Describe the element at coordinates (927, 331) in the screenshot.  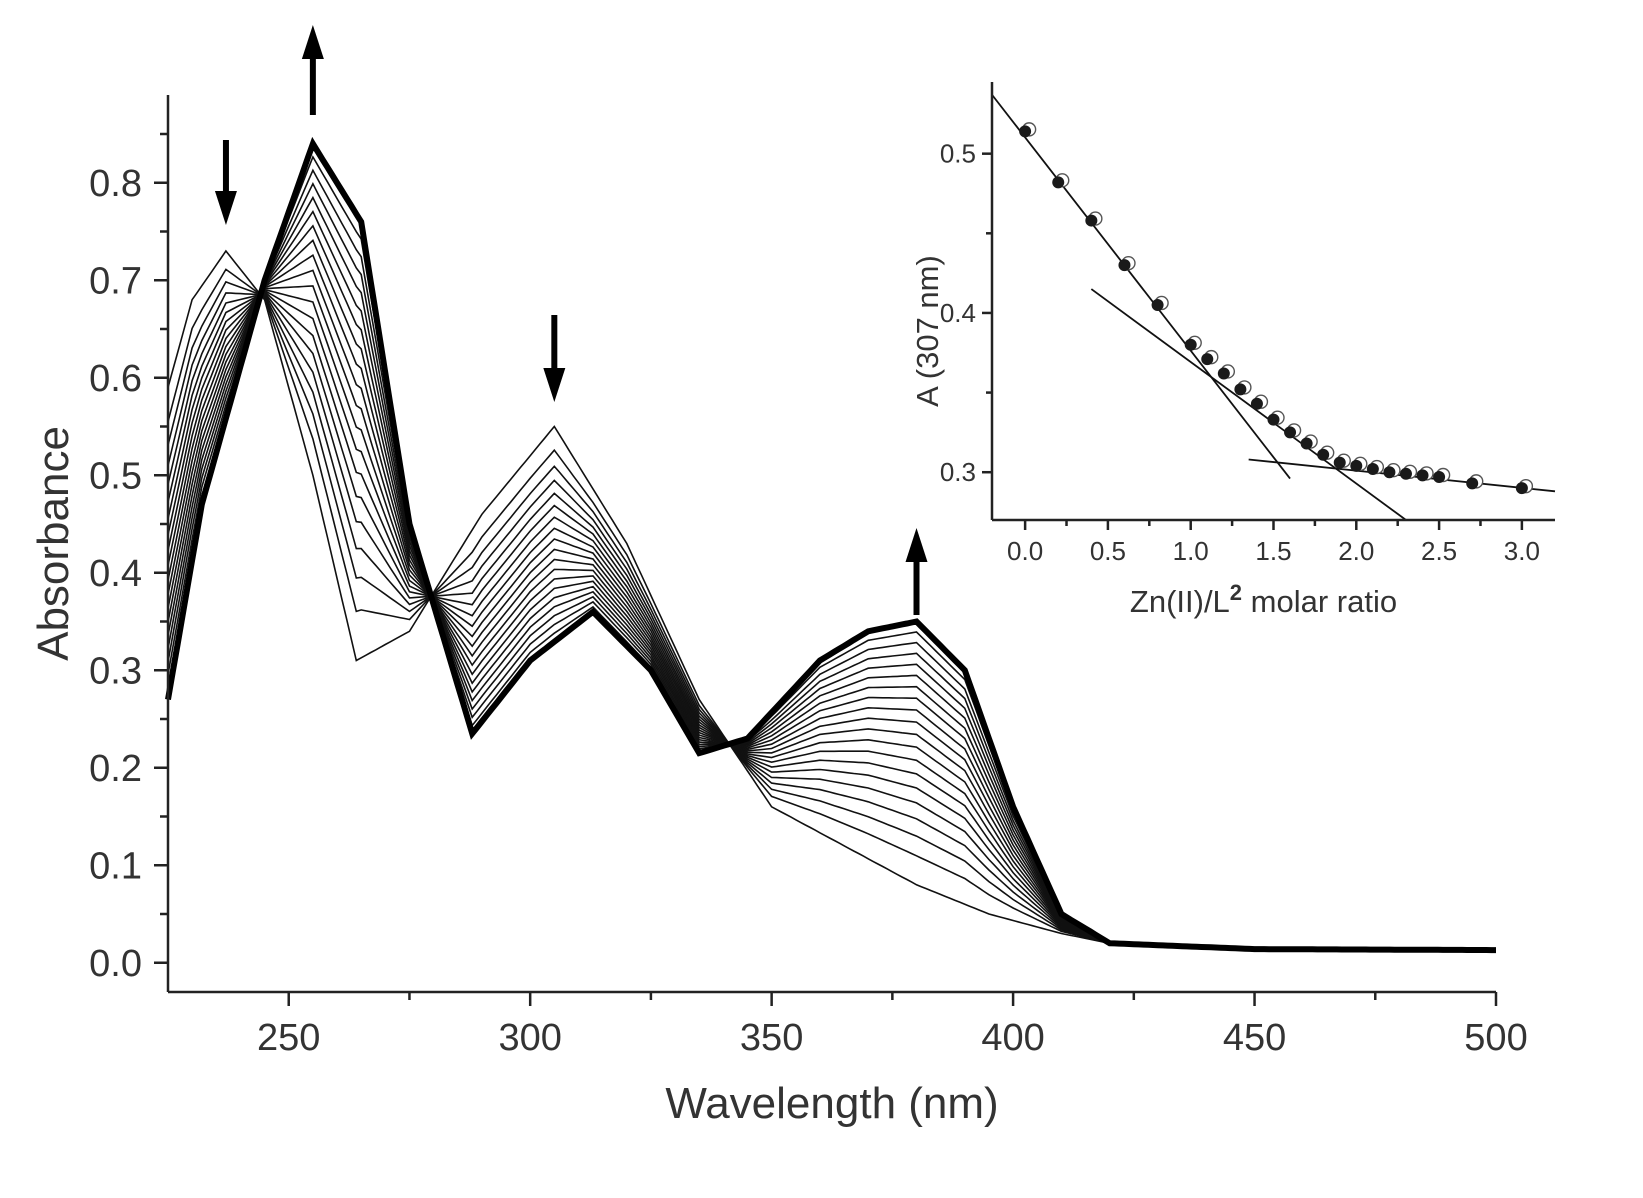
I see `inset-y-axis-title: A (307 nm)` at that location.